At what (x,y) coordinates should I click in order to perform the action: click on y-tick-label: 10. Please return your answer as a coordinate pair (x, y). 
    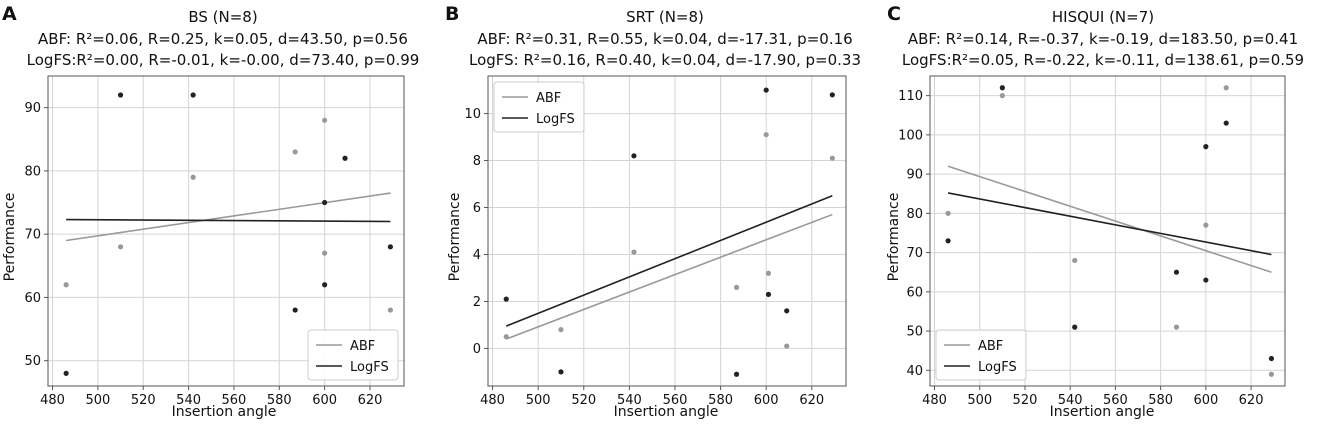
    Looking at the image, I should click on (472, 114).